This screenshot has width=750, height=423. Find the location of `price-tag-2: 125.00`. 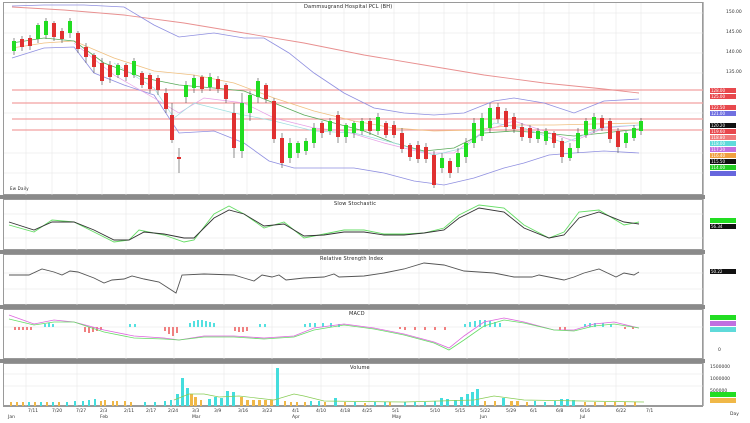

price-tag-2: 125.00 is located at coordinates (723, 96).